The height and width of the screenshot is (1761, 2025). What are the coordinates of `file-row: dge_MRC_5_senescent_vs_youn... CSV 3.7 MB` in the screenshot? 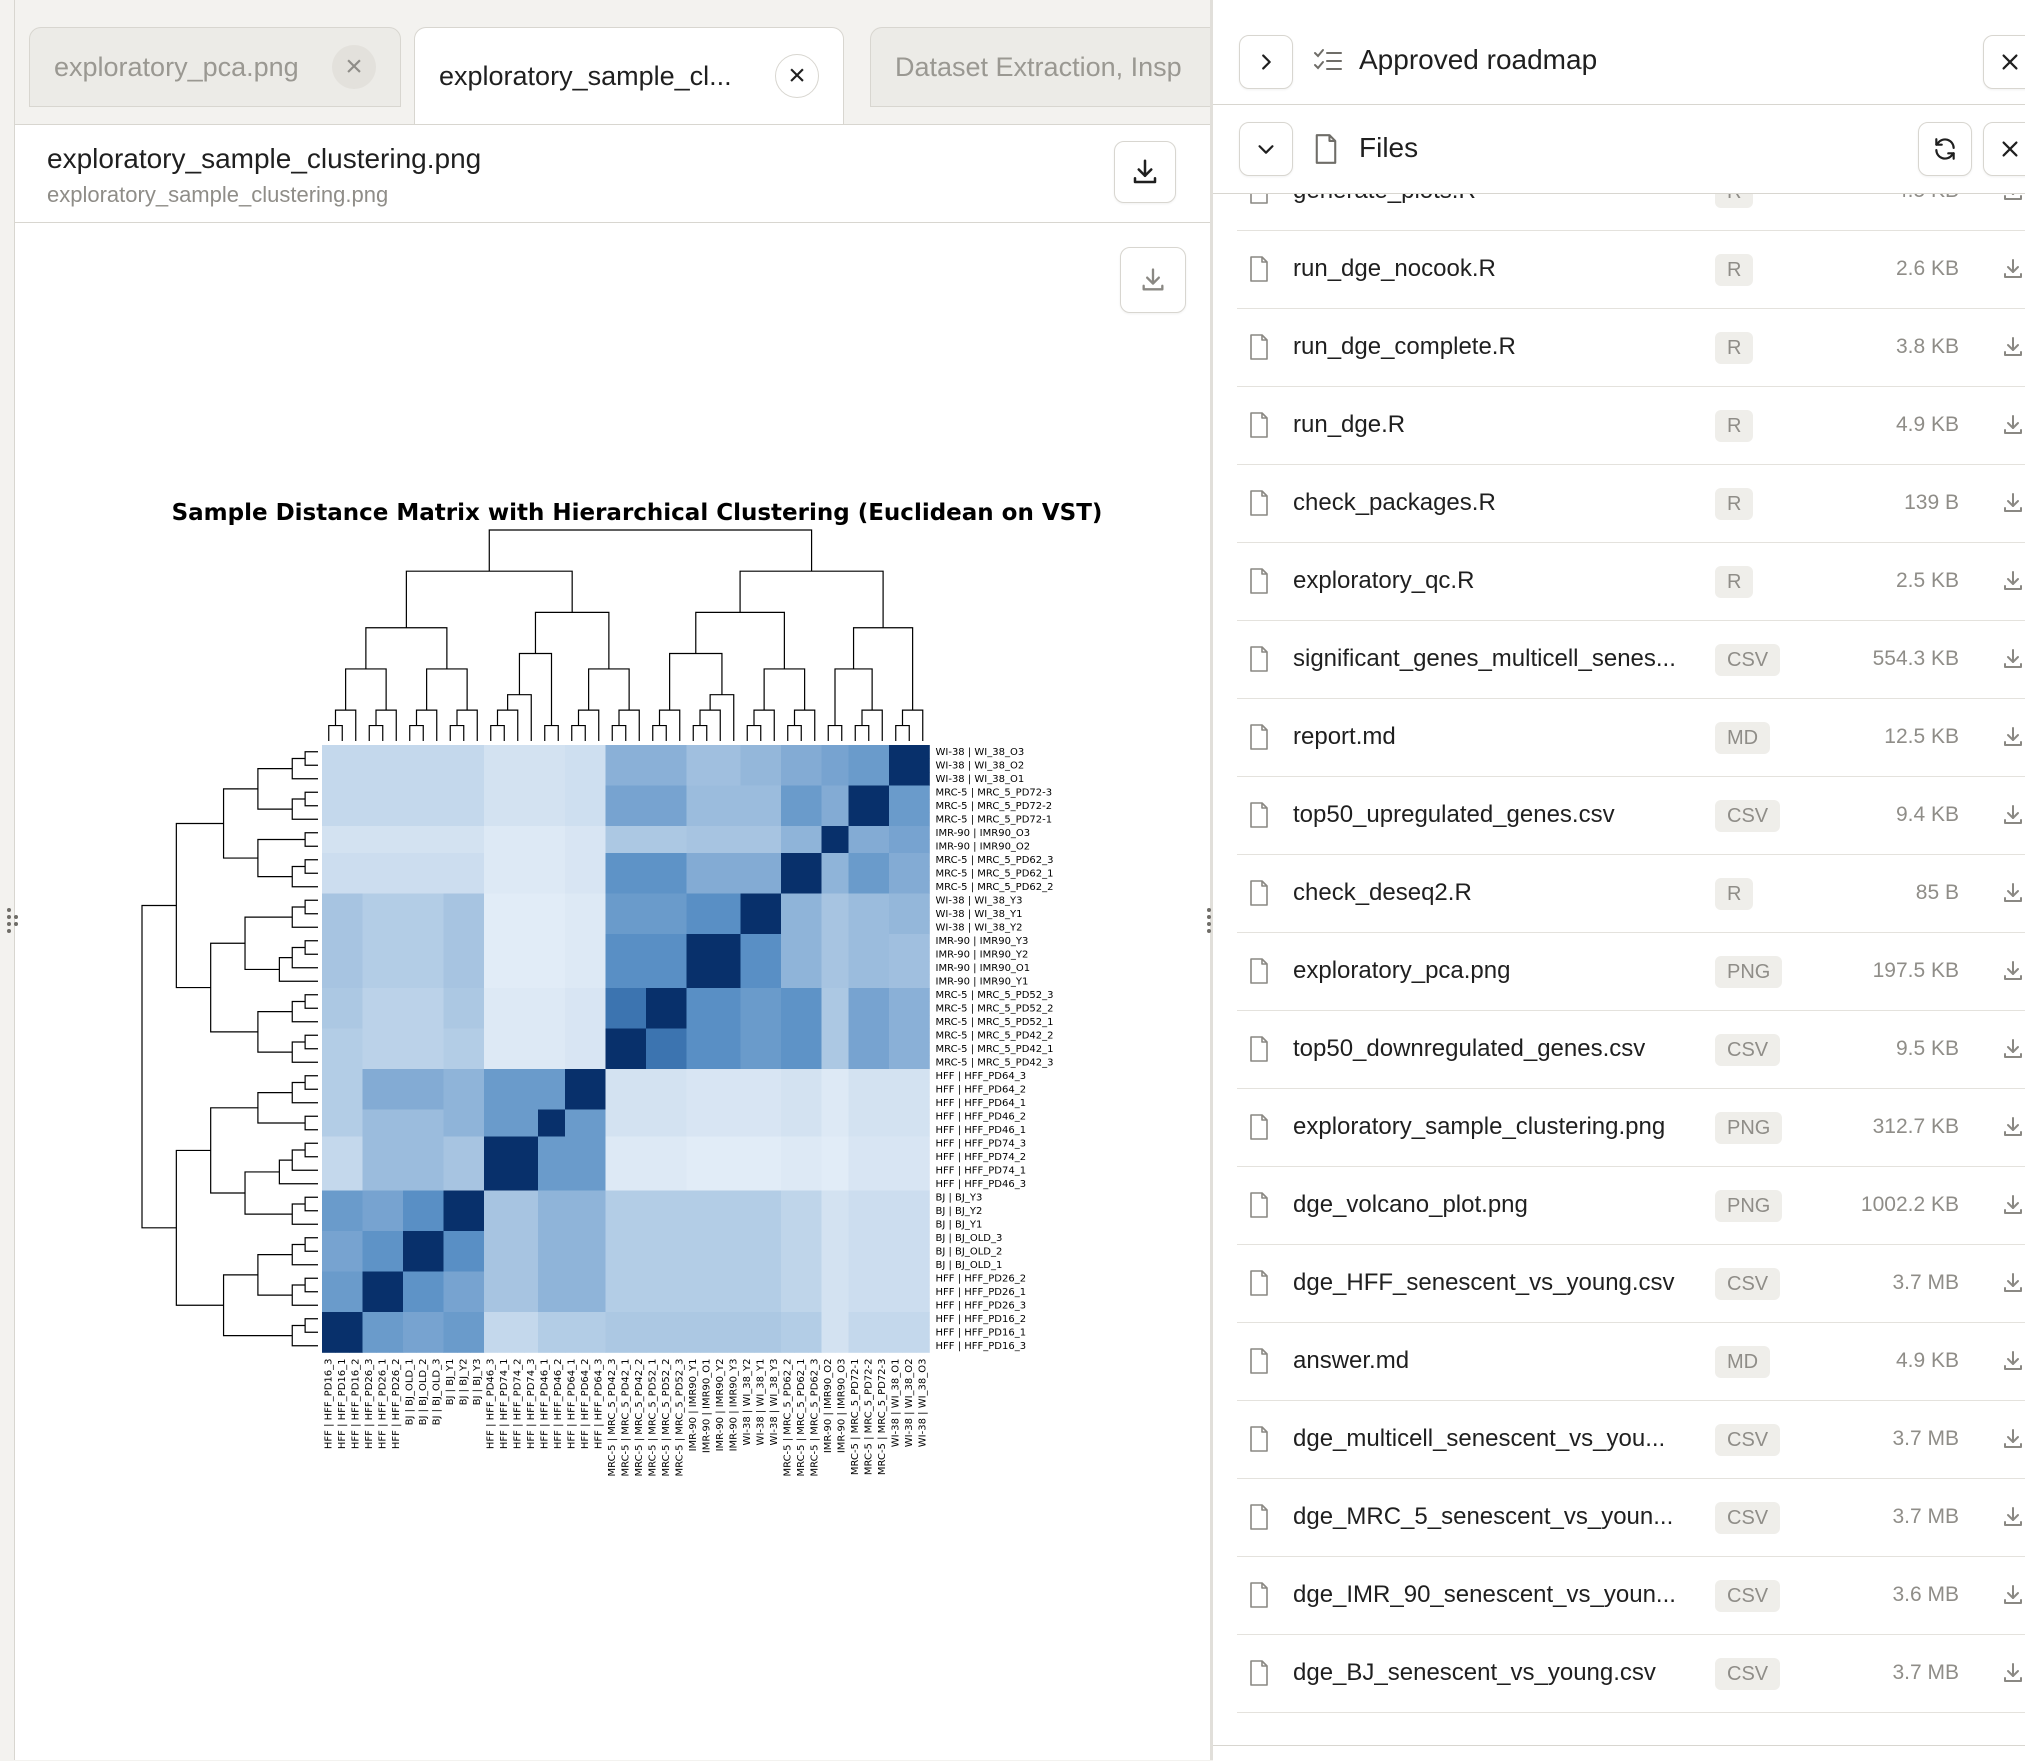 It's located at (1631, 1518).